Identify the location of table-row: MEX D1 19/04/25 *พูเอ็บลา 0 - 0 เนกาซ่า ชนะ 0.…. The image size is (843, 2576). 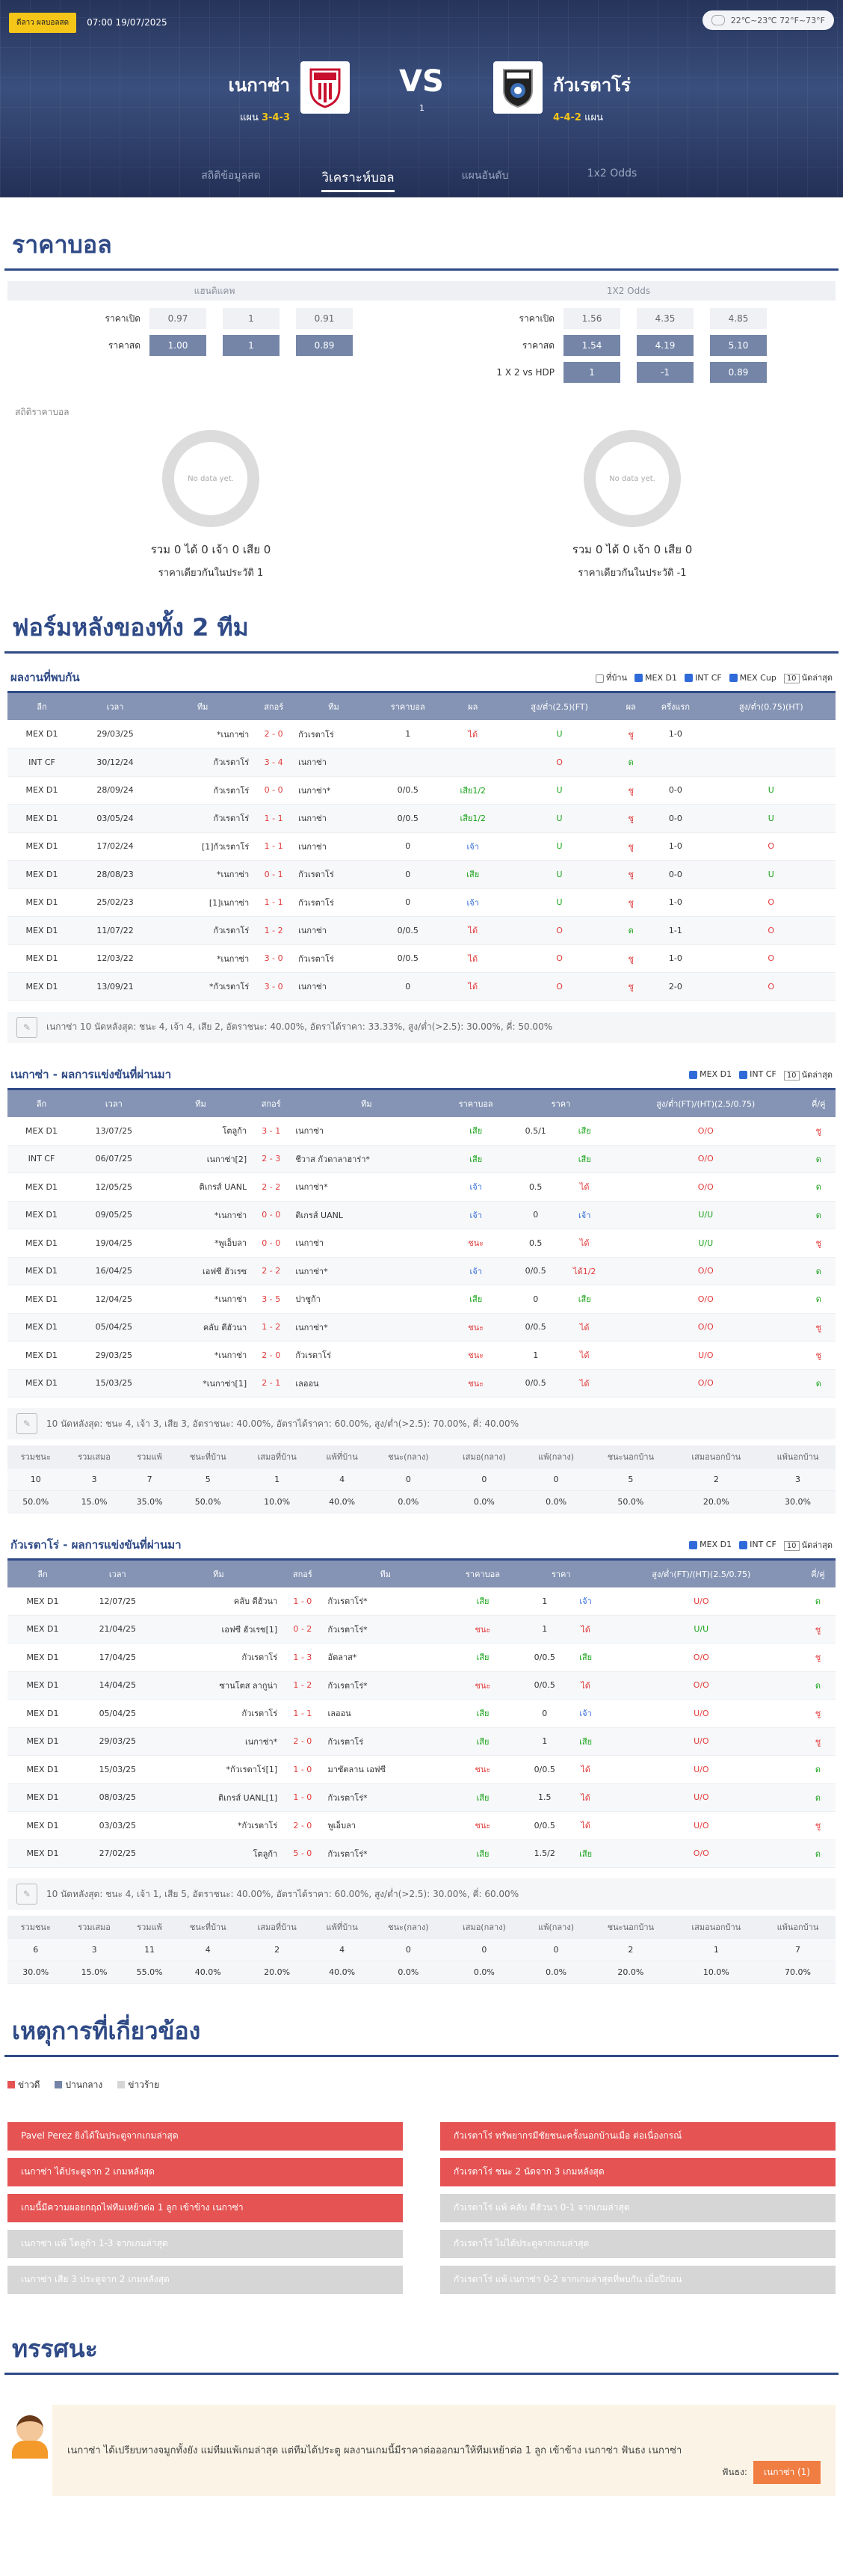
(421, 1243).